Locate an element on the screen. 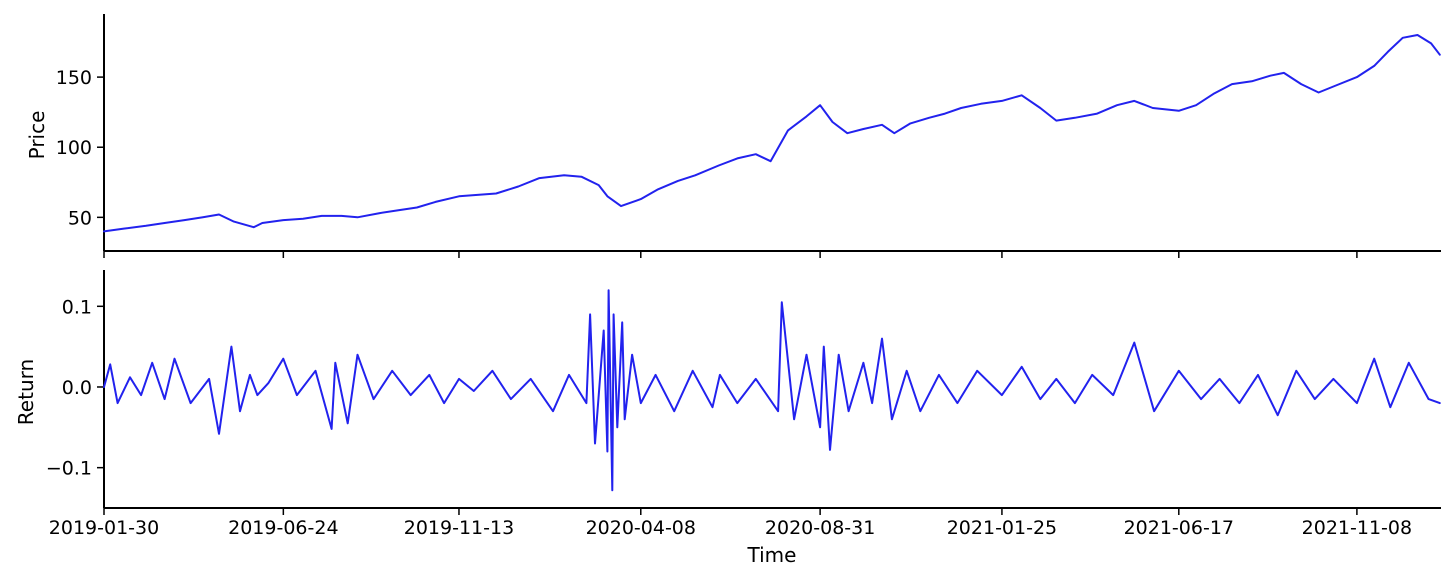 This screenshot has height=582, width=1456. price-x-ticks is located at coordinates (730, 254).